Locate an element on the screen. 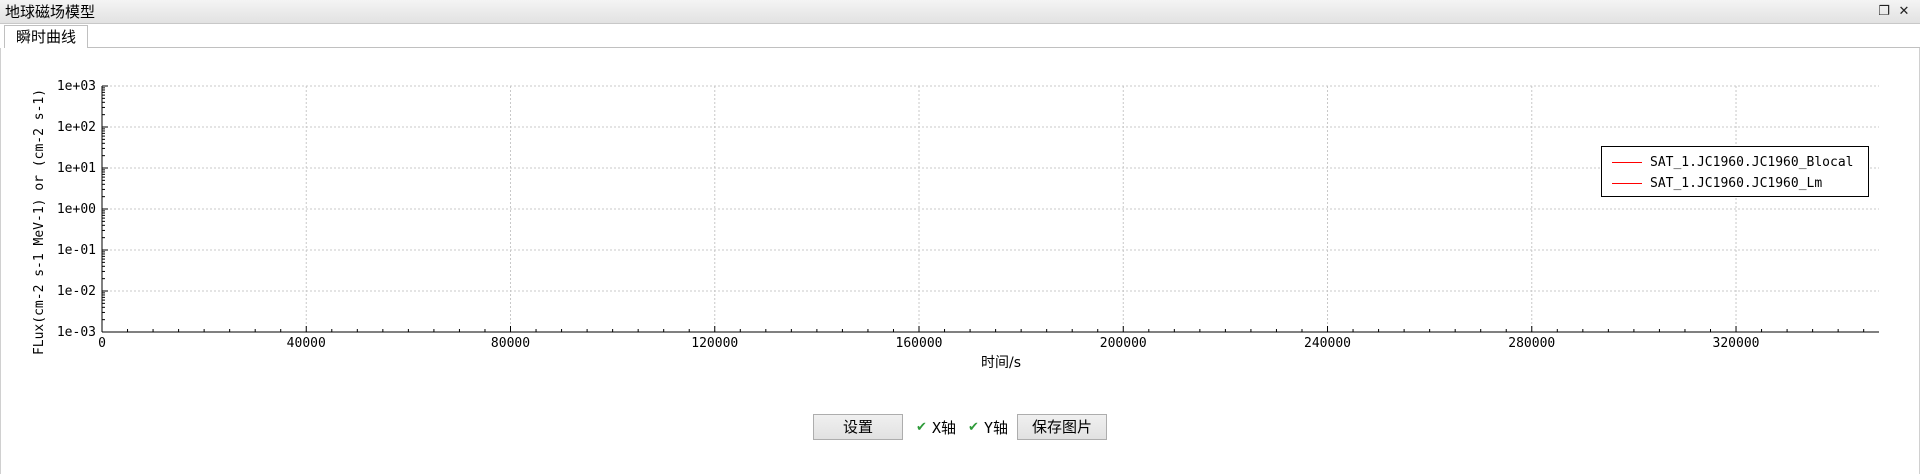 The width and height of the screenshot is (1920, 474). close-icon: ✕ is located at coordinates (1904, 11).